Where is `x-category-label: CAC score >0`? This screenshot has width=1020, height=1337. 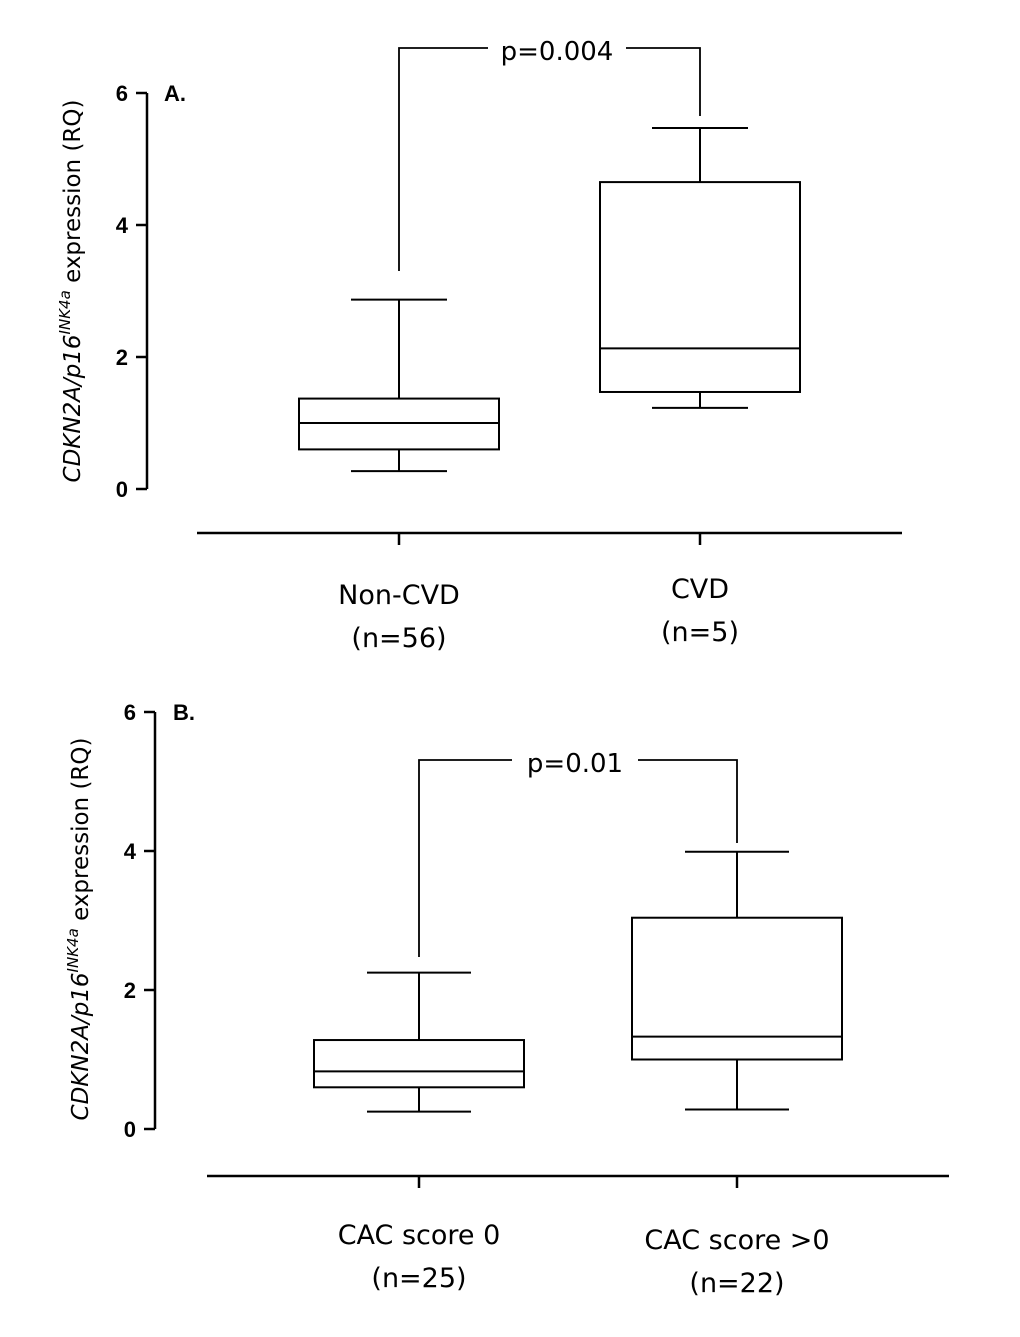 x-category-label: CAC score >0 is located at coordinates (736, 1240).